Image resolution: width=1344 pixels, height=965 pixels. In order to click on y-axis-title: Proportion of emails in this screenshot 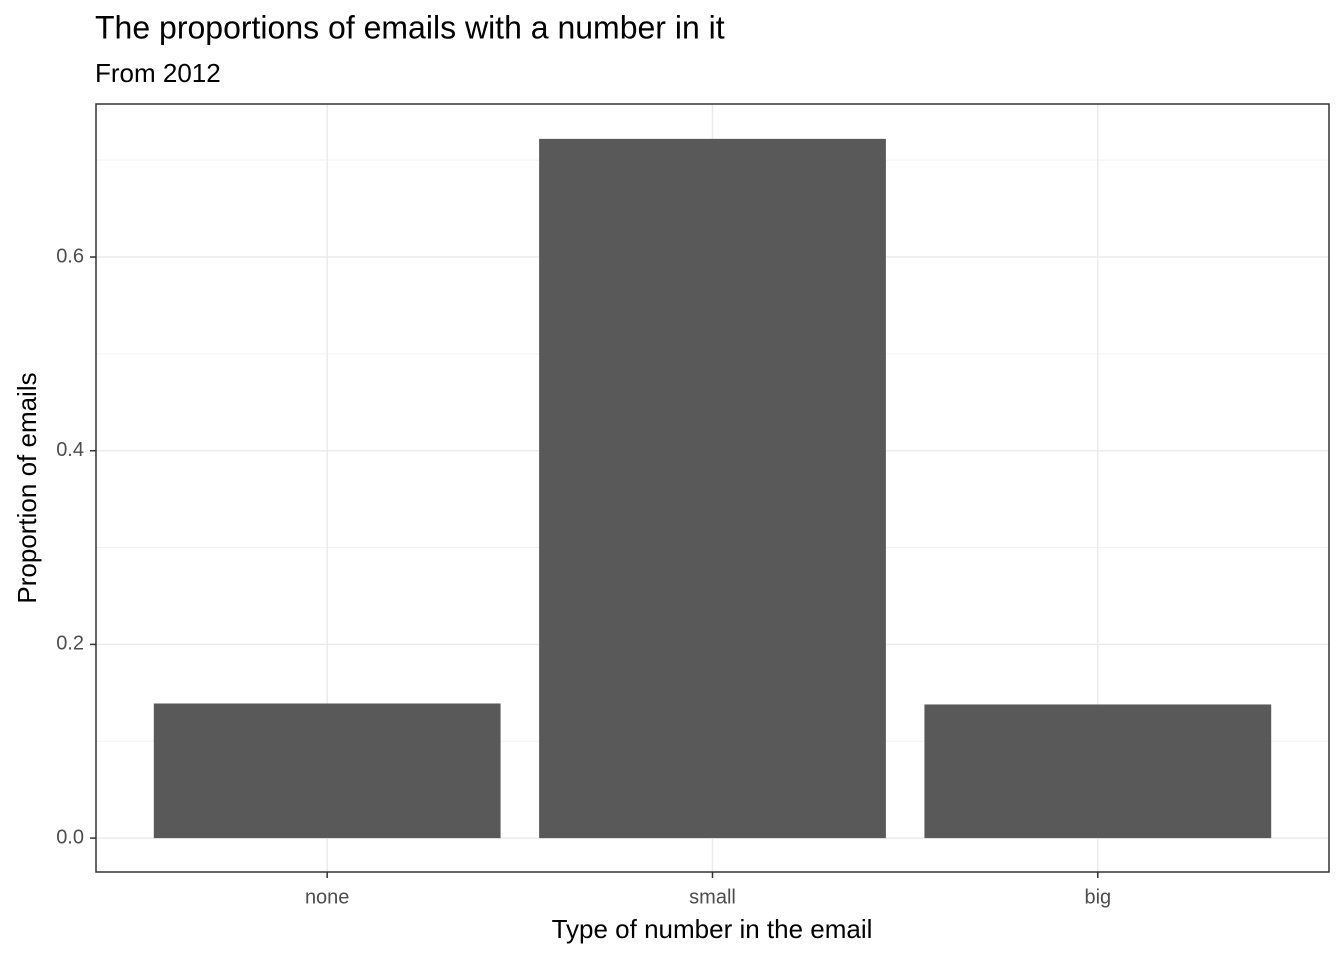, I will do `click(27, 487)`.